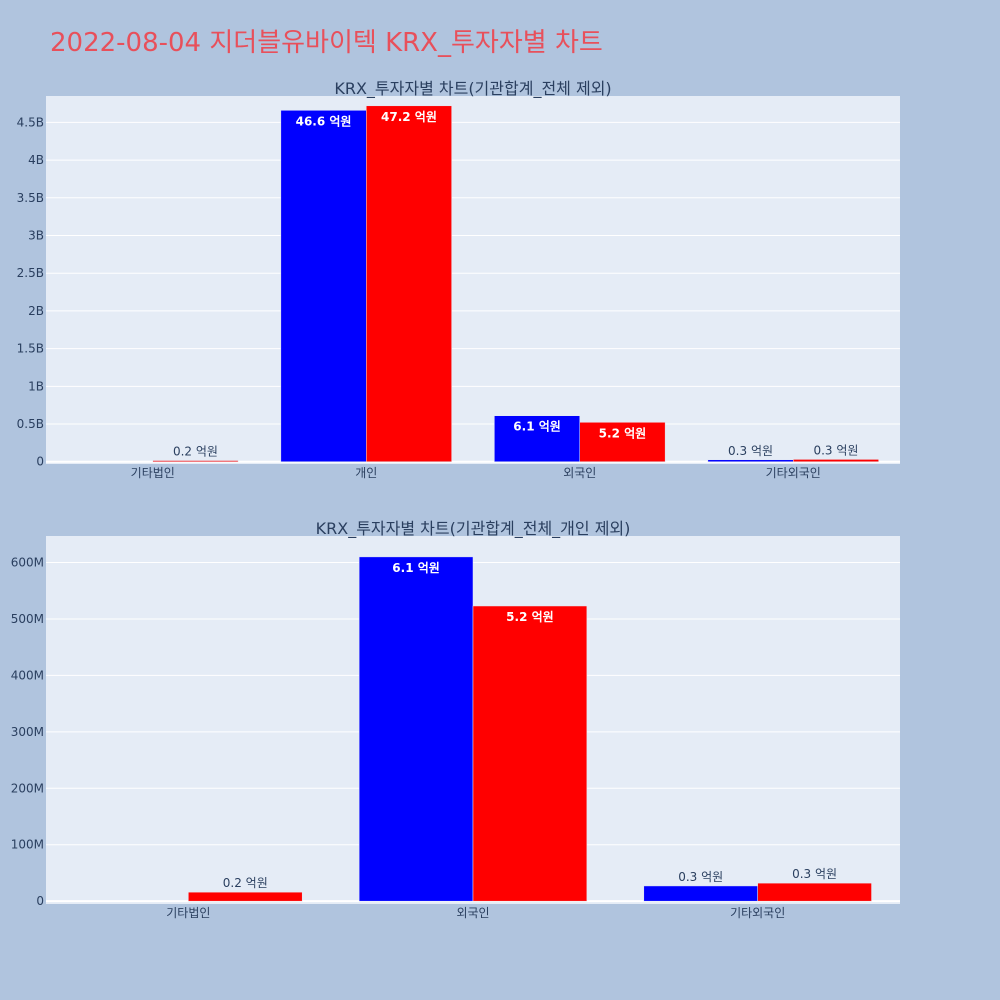  I want to click on y-tick-label: 2.5B, so click(30, 273).